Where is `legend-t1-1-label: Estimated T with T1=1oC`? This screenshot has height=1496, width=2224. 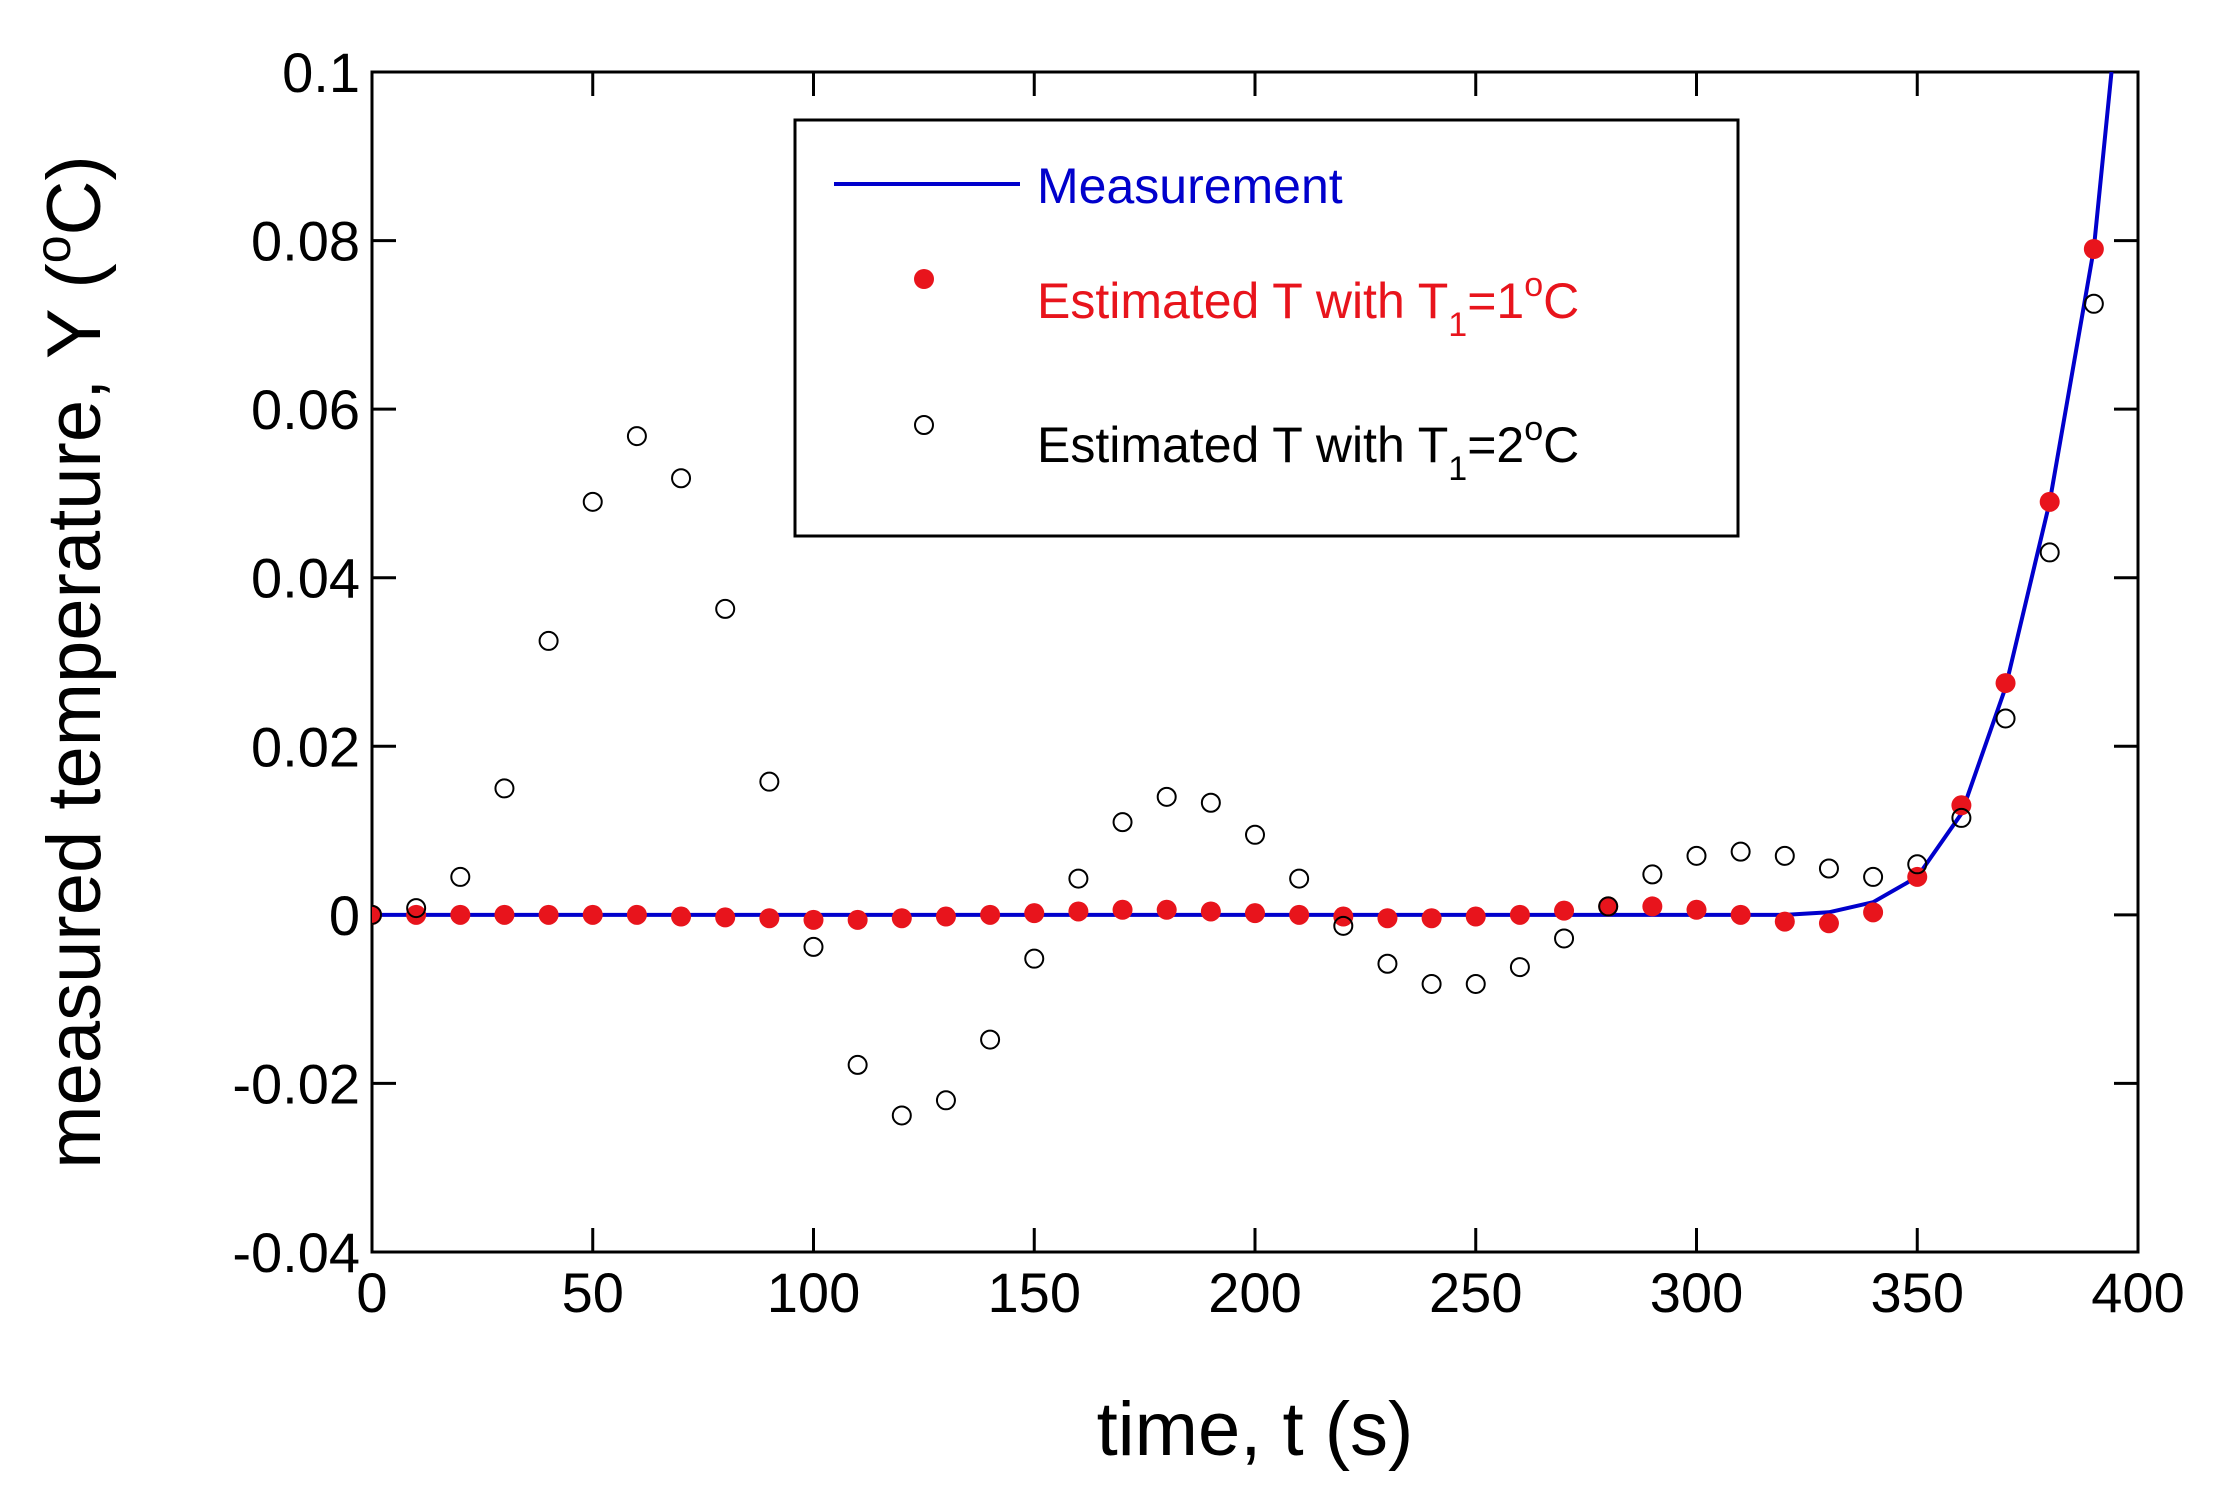 legend-t1-1-label: Estimated T with T1=1oC is located at coordinates (1308, 305).